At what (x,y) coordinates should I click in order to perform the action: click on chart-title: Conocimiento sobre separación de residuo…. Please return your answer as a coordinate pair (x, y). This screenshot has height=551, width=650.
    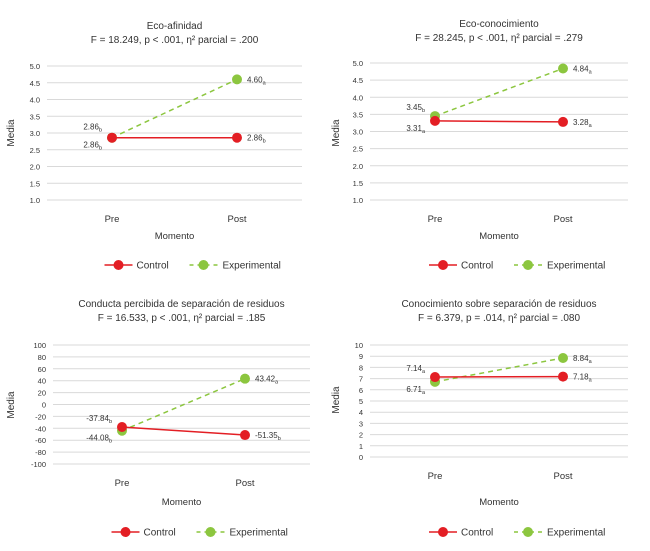
    Looking at the image, I should click on (498, 304).